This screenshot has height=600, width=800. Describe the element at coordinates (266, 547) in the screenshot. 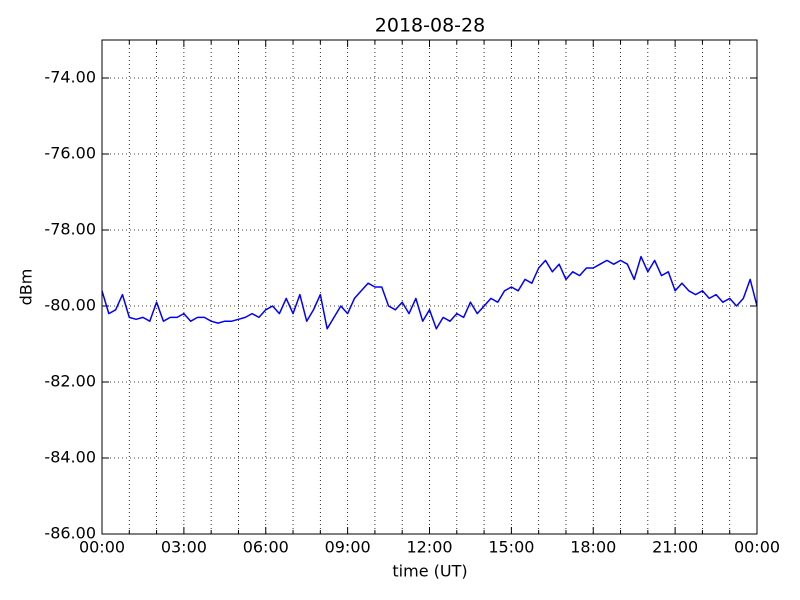

I see `x-tick-label: 06:00` at that location.